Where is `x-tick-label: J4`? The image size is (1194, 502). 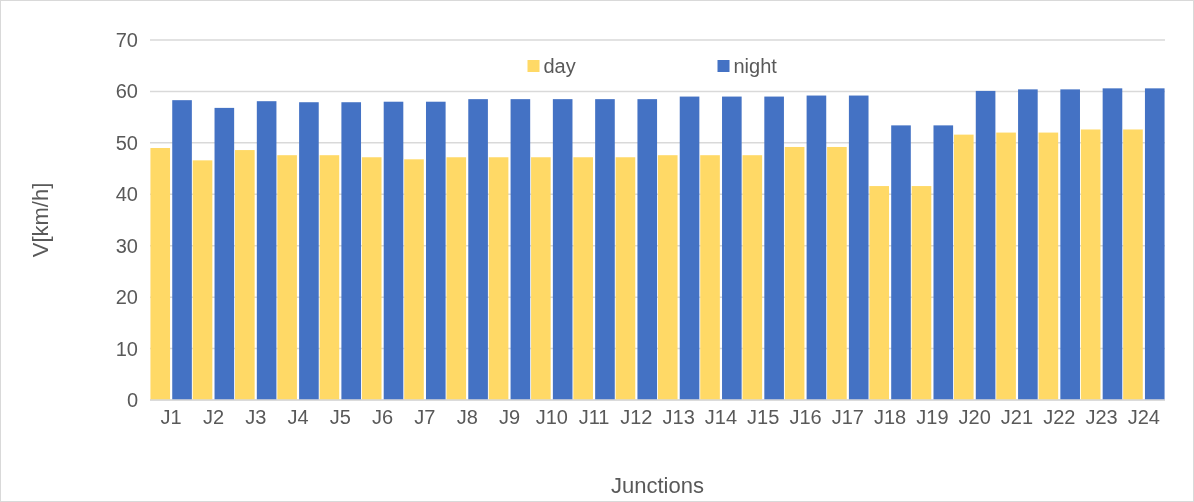
x-tick-label: J4 is located at coordinates (298, 417).